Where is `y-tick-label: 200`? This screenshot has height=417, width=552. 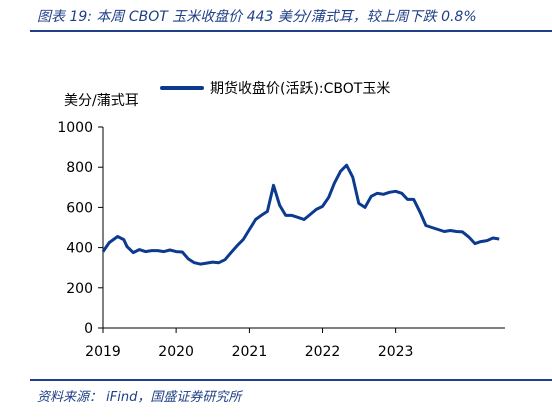
y-tick-label: 200 is located at coordinates (79, 289).